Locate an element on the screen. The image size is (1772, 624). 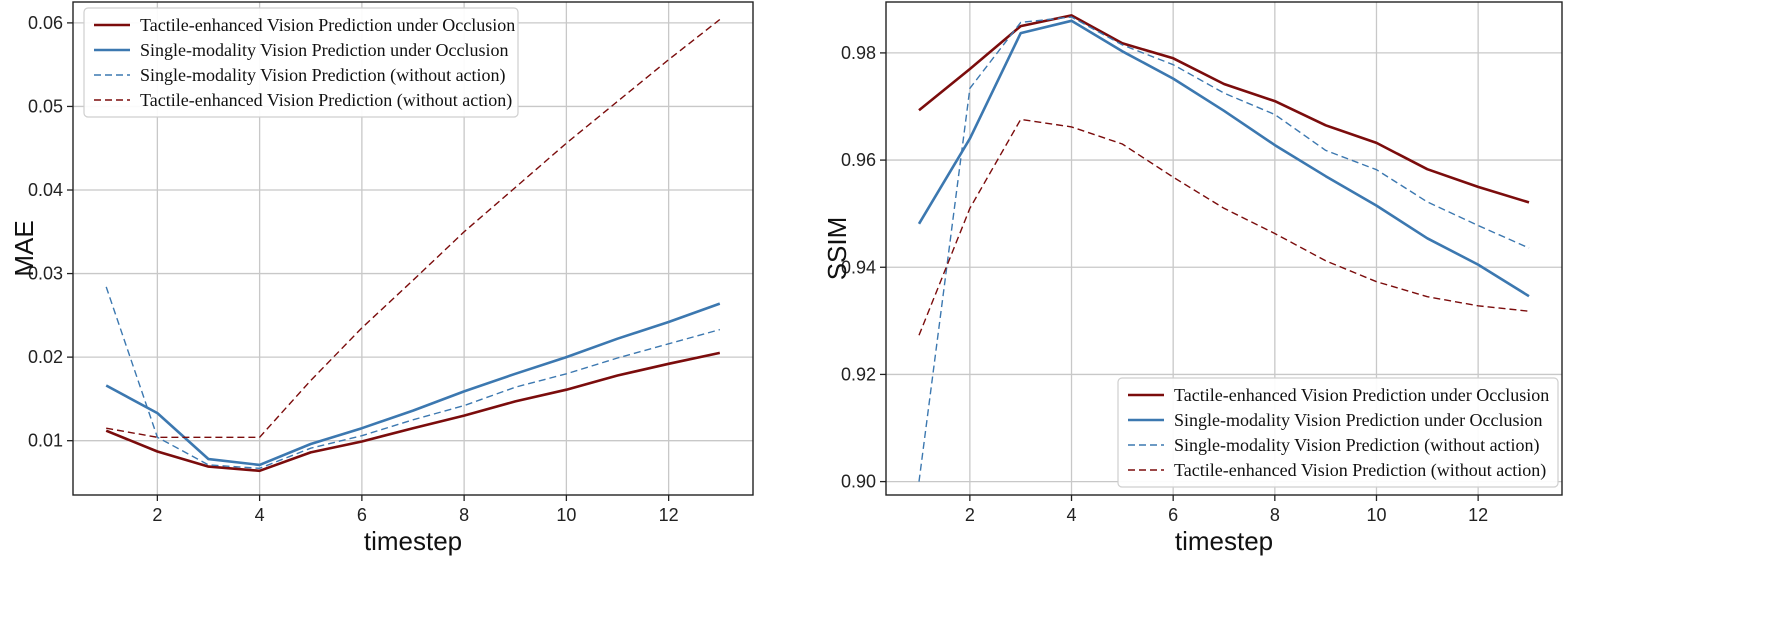
y-tick-label: 0.92 is located at coordinates (858, 374).